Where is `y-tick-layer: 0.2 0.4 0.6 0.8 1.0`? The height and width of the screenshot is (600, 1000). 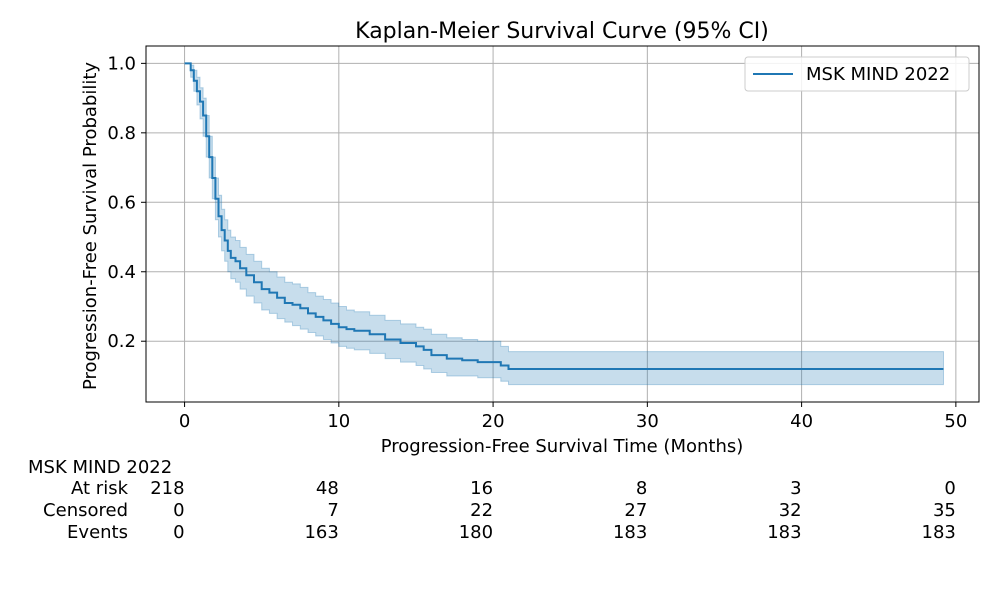 y-tick-layer: 0.2 0.4 0.6 0.8 1.0 is located at coordinates (126, 202).